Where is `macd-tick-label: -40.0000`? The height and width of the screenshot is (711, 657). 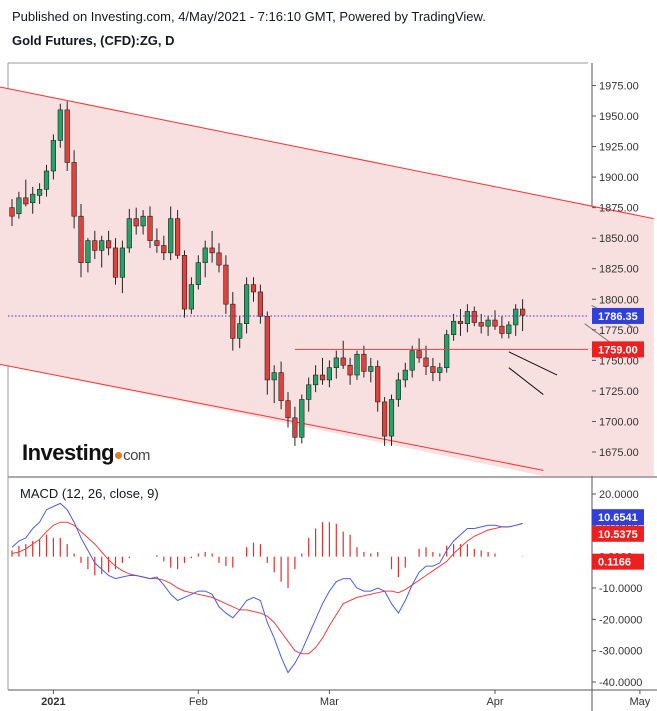 macd-tick-label: -40.0000 is located at coordinates (620, 683).